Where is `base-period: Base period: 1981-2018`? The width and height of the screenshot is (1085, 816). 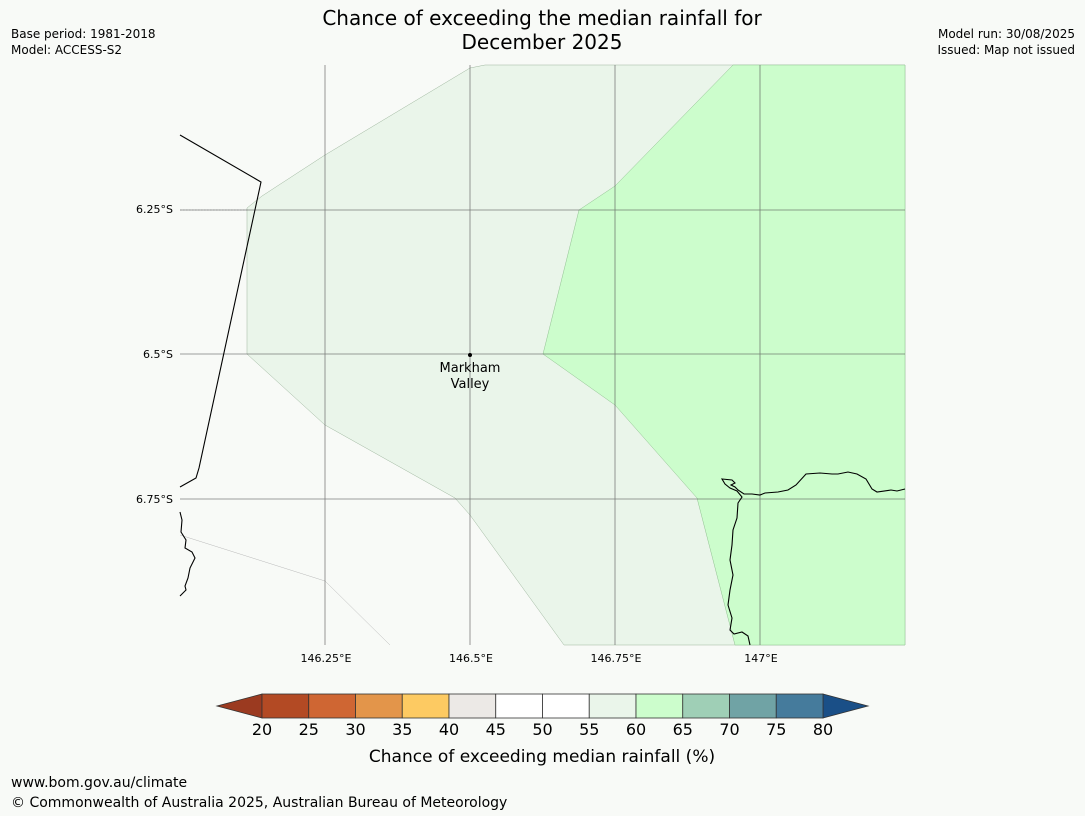 base-period: Base period: 1981-2018 is located at coordinates (83, 34).